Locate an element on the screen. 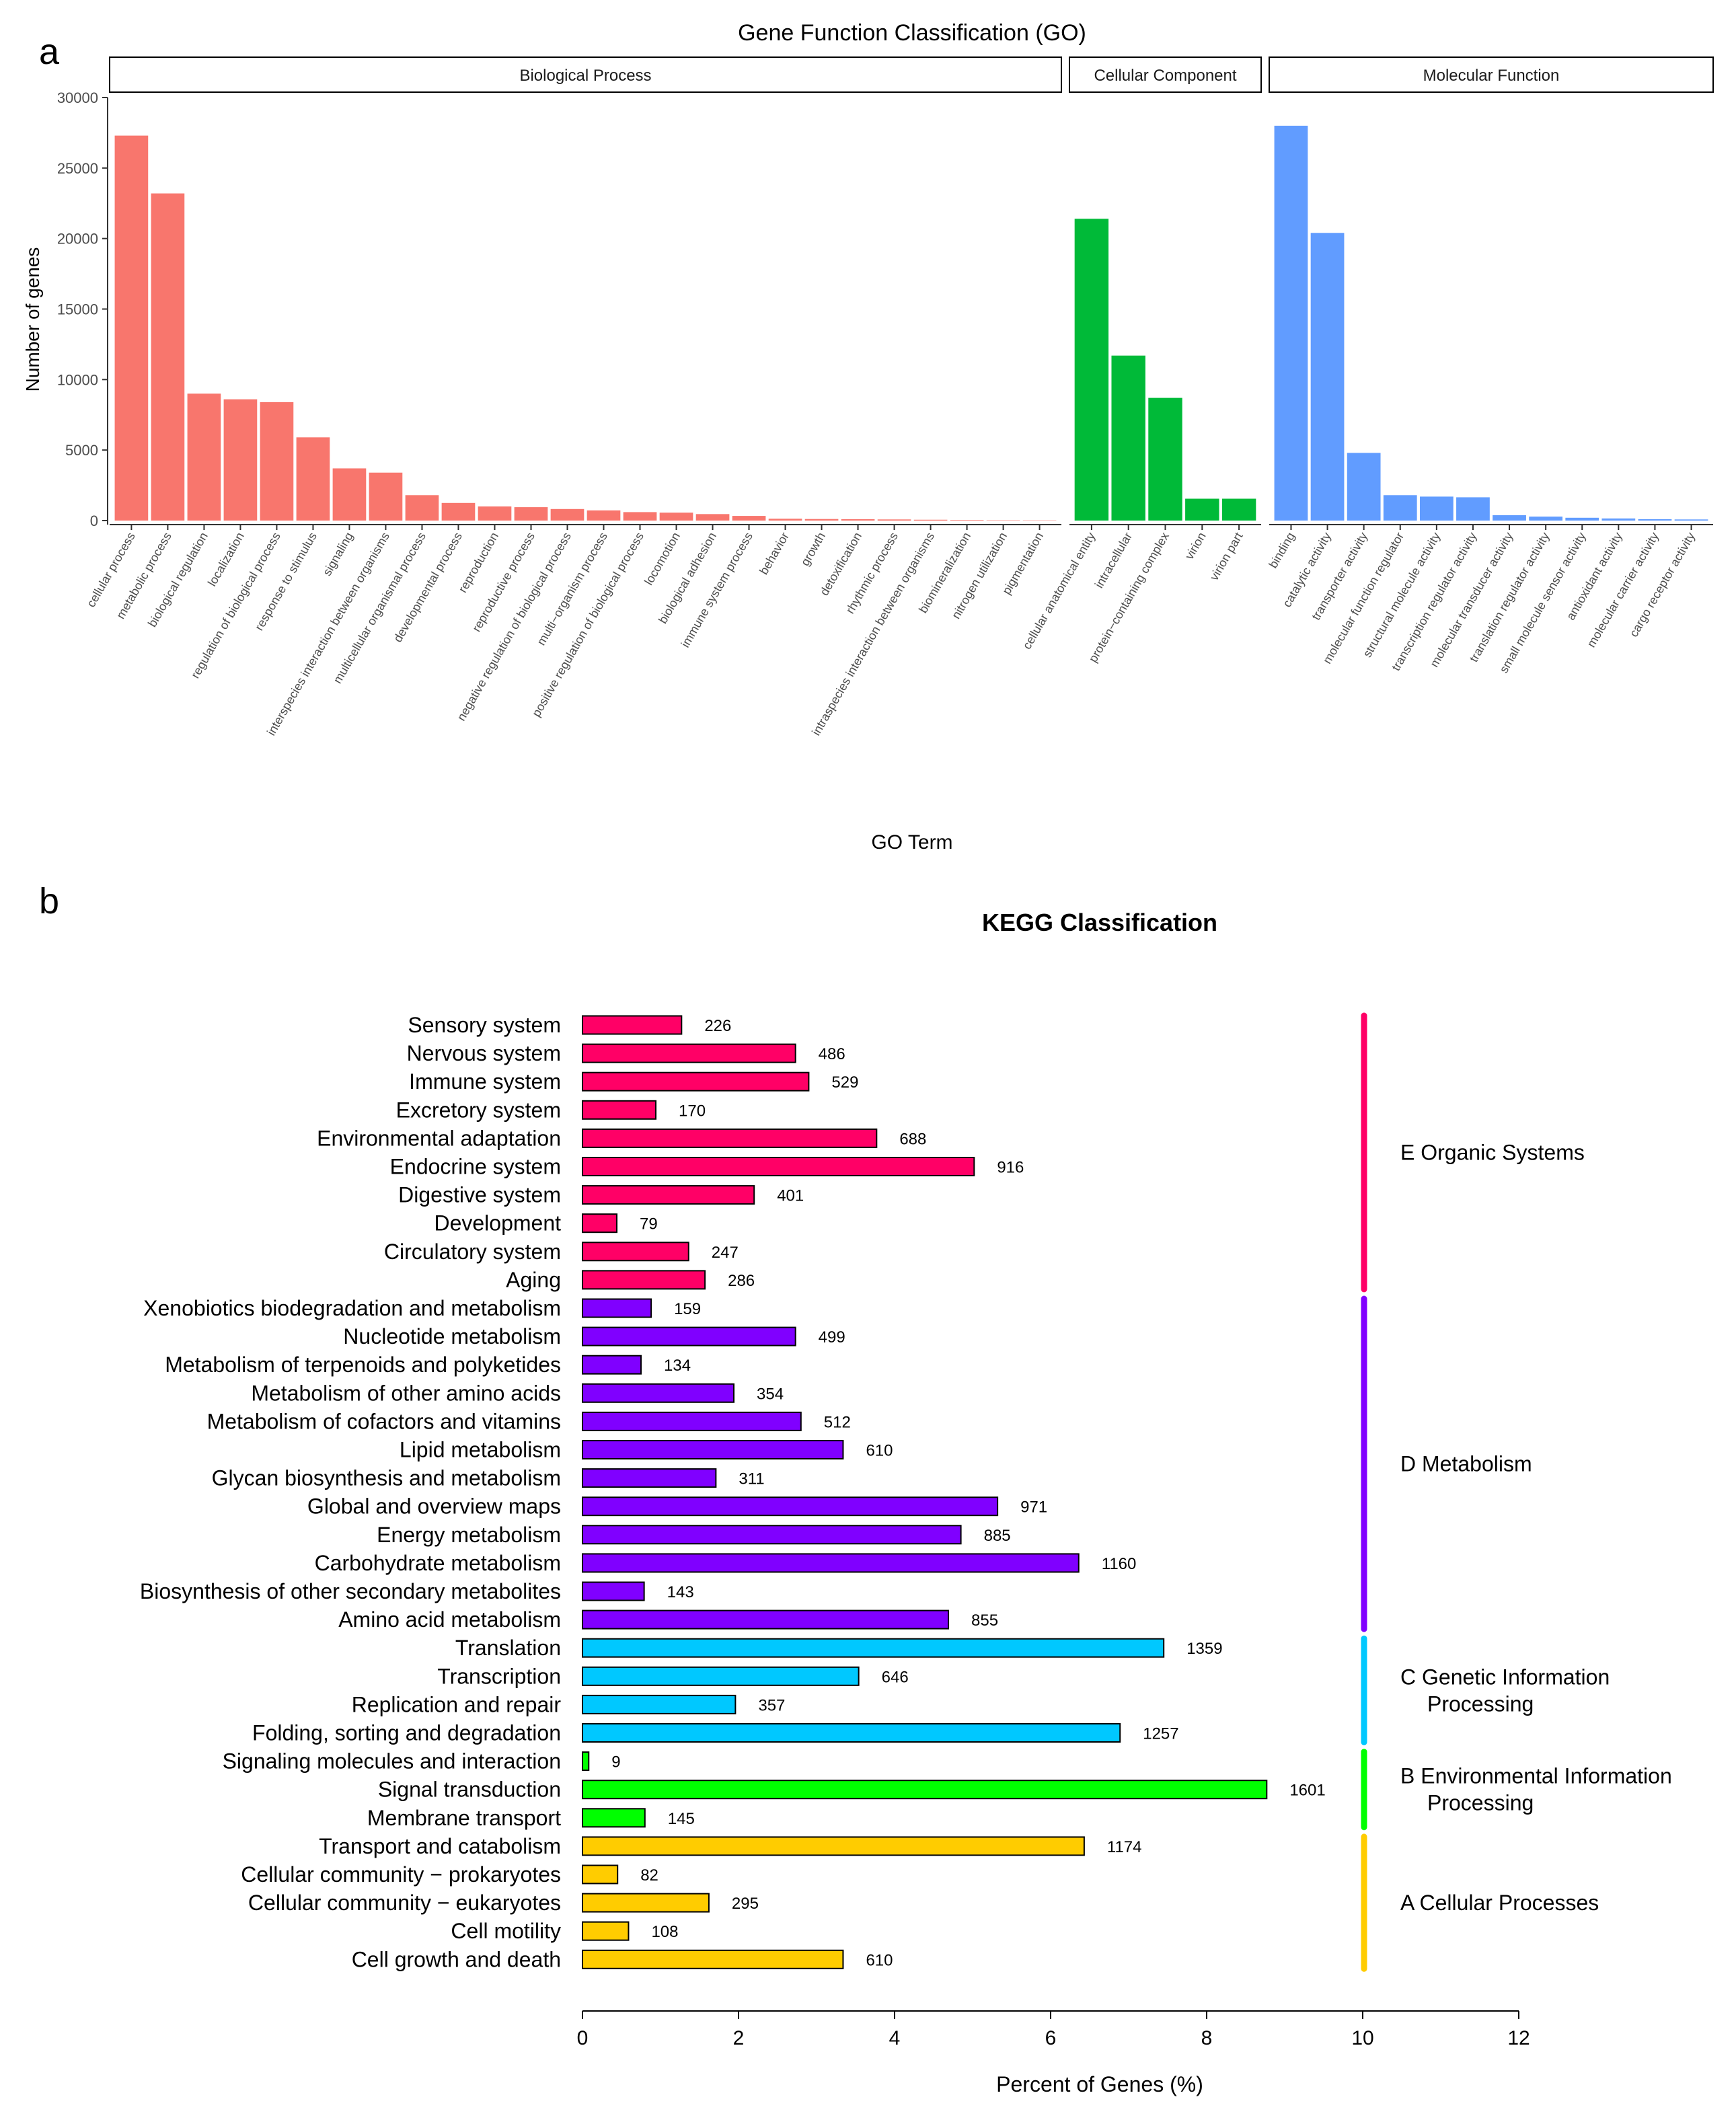  x-tick-label: signaling is located at coordinates (338, 554).